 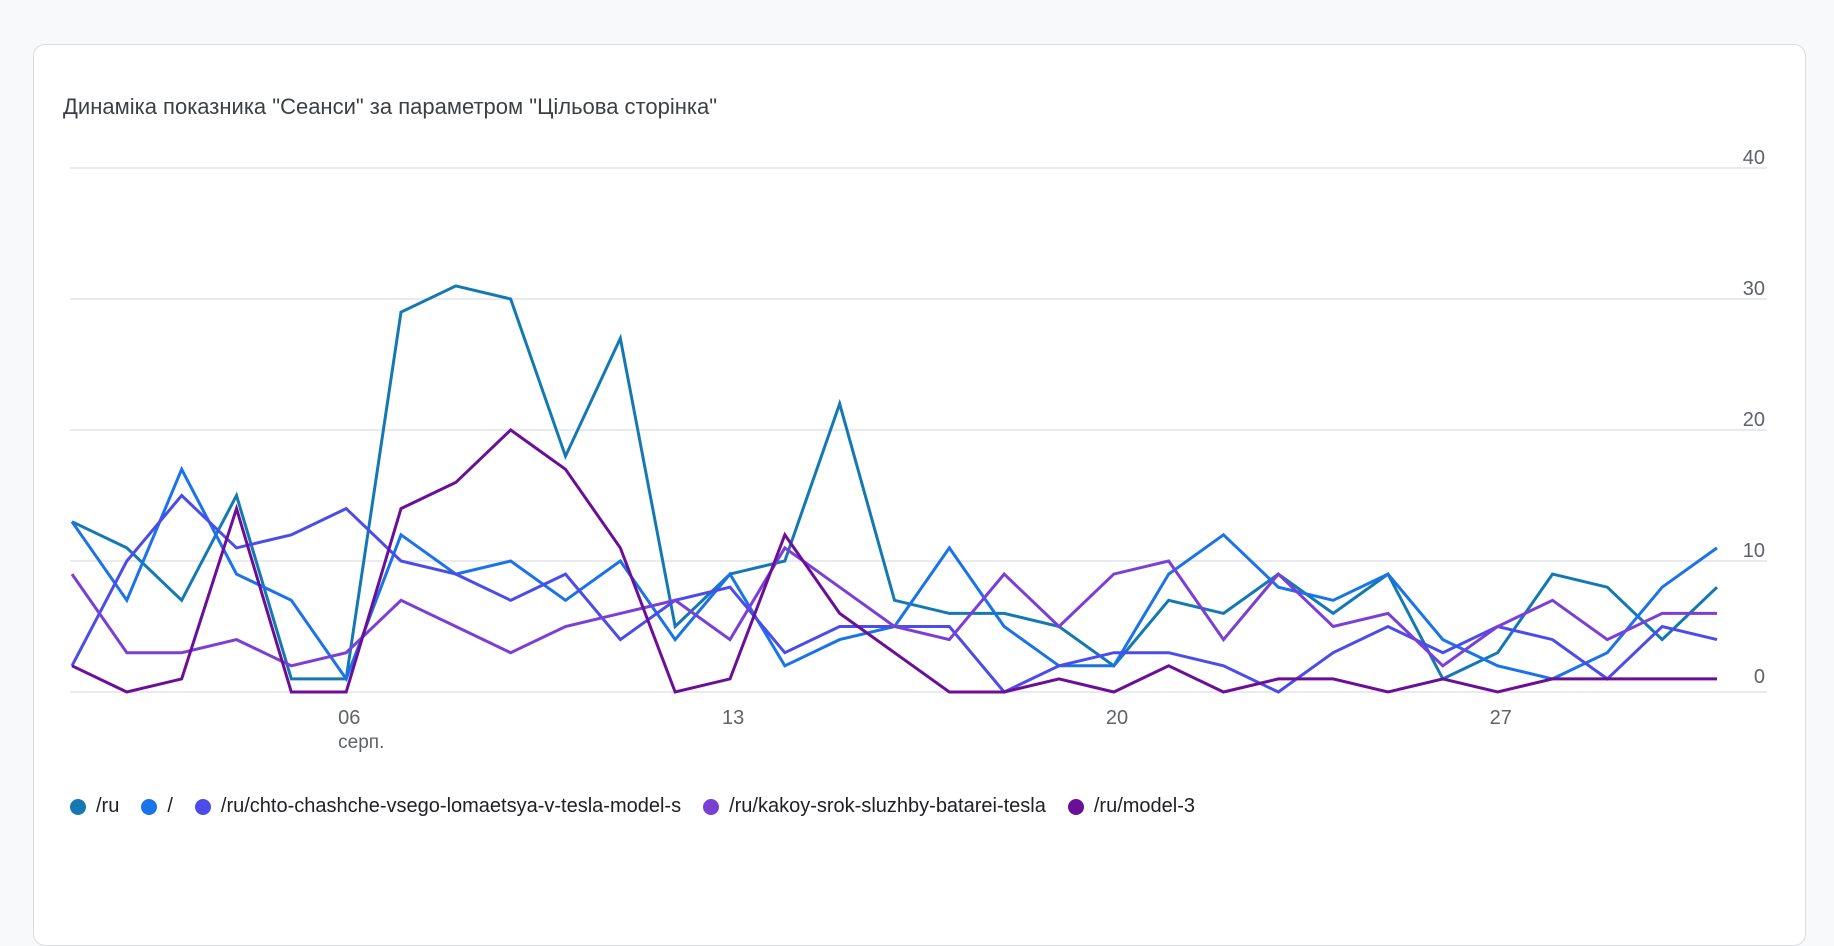 I want to click on legend-item: /ru/model-3, so click(x=1131, y=806).